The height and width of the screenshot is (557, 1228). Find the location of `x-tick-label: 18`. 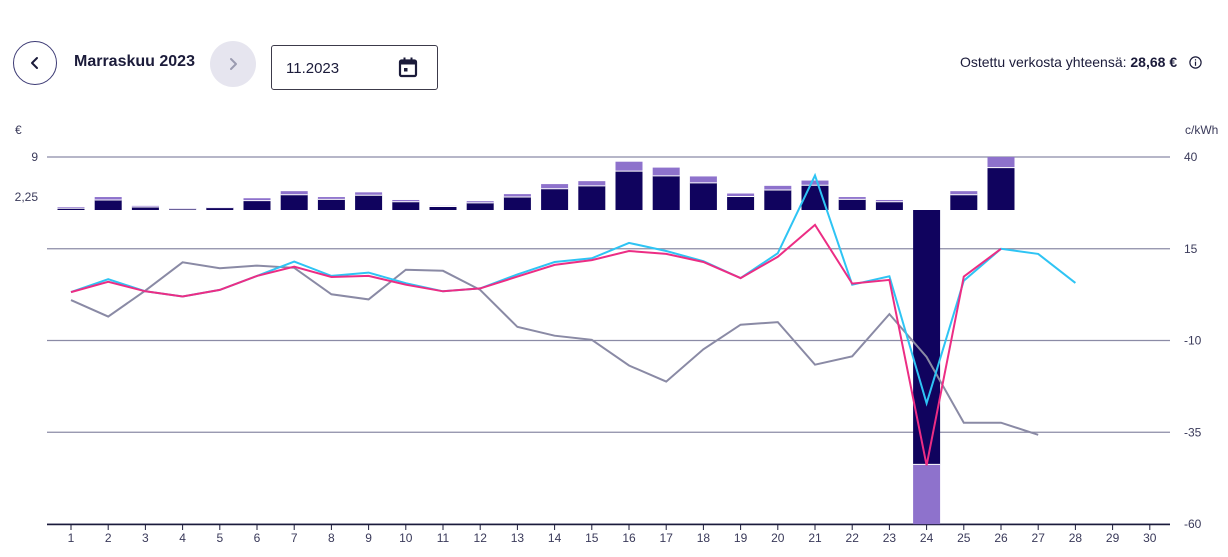

x-tick-label: 18 is located at coordinates (704, 538).